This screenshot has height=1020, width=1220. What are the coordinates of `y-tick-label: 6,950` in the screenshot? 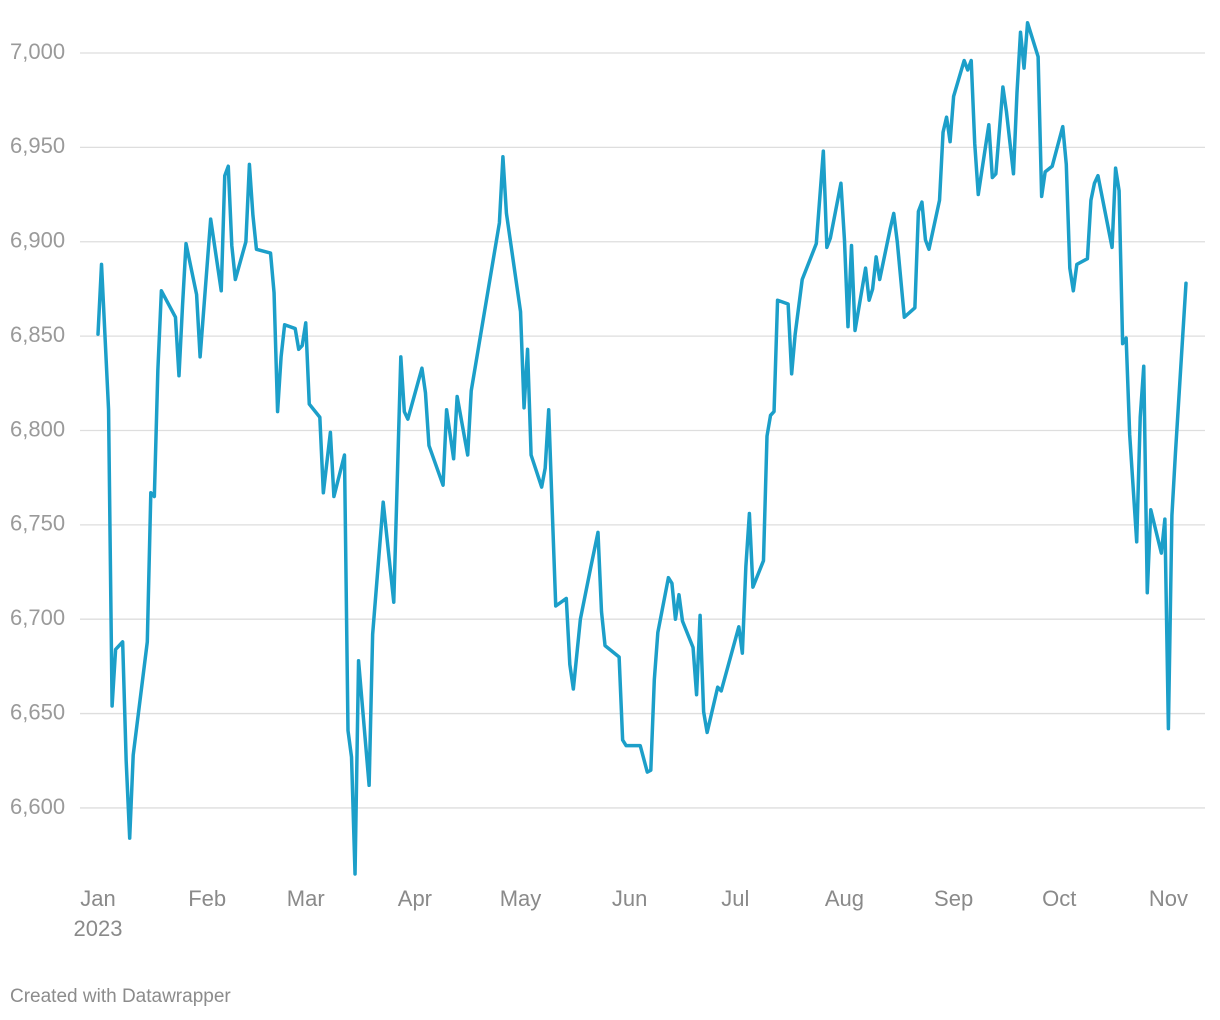 It's located at (37, 145).